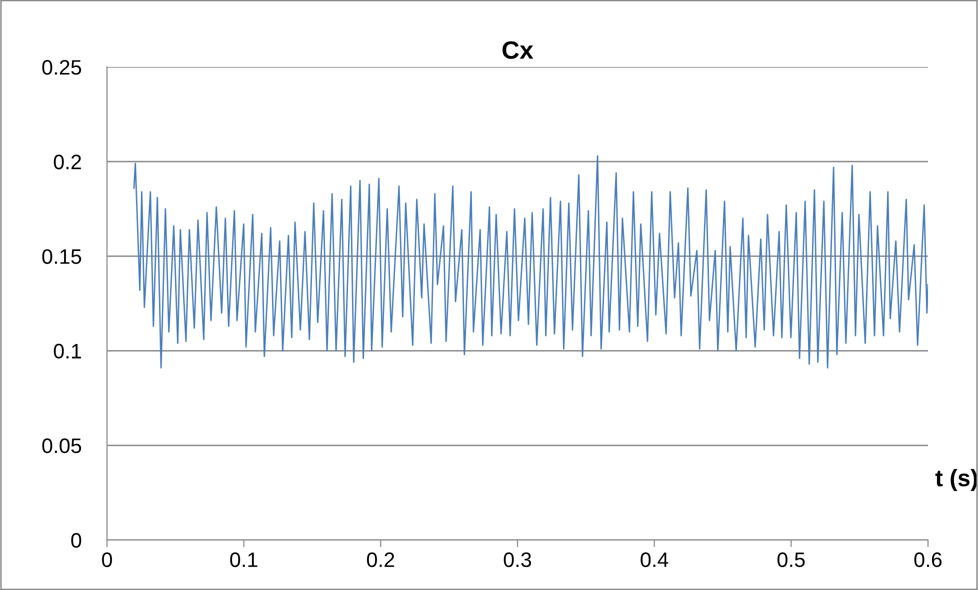 The width and height of the screenshot is (978, 590). What do you see at coordinates (107, 560) in the screenshot?
I see `x-tick-label: 0` at bounding box center [107, 560].